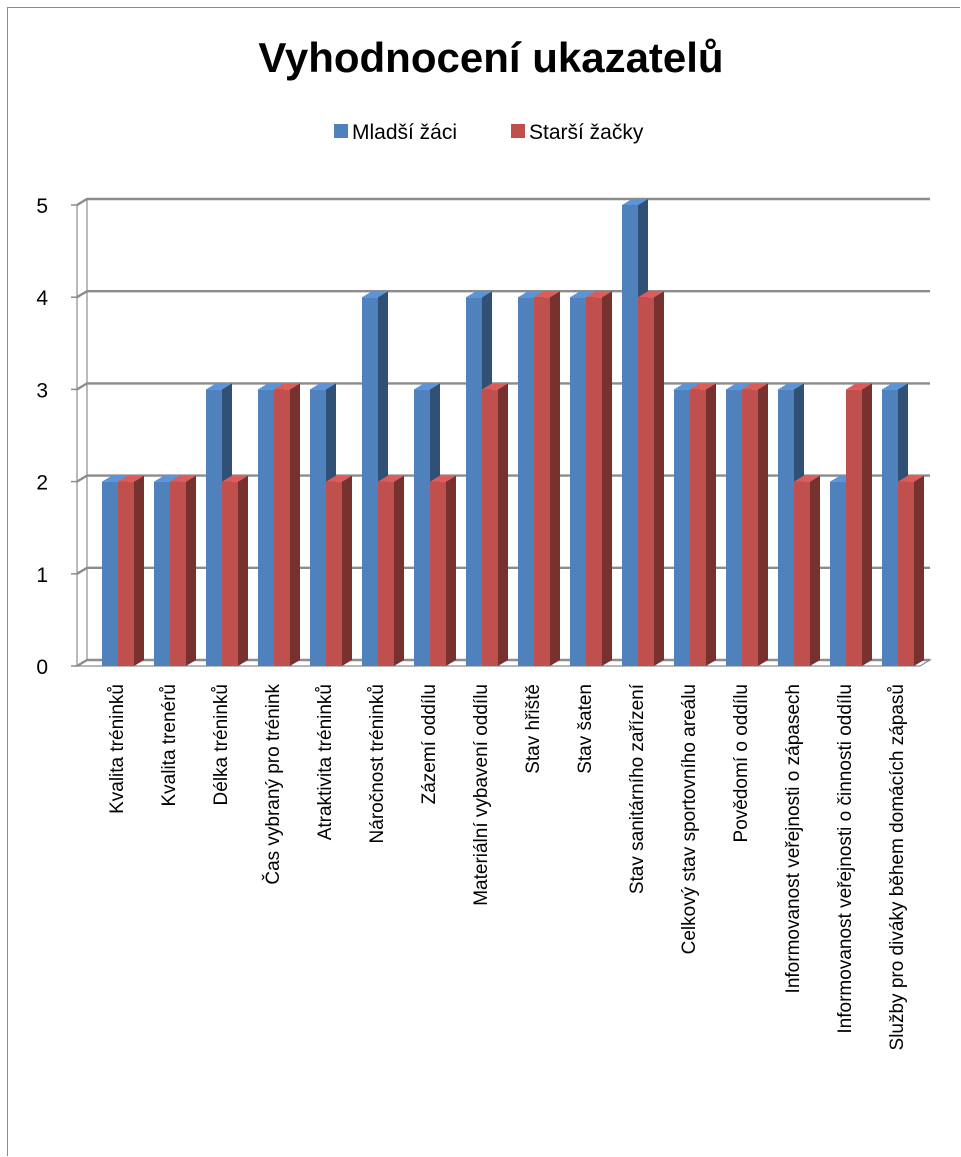  I want to click on legend-label: Starší žačky, so click(586, 132).